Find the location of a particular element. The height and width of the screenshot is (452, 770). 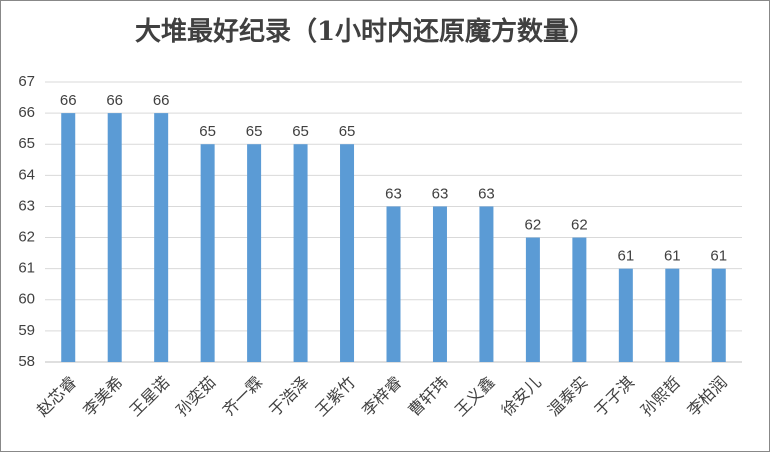

y-tick-label: 66 is located at coordinates (26, 112).